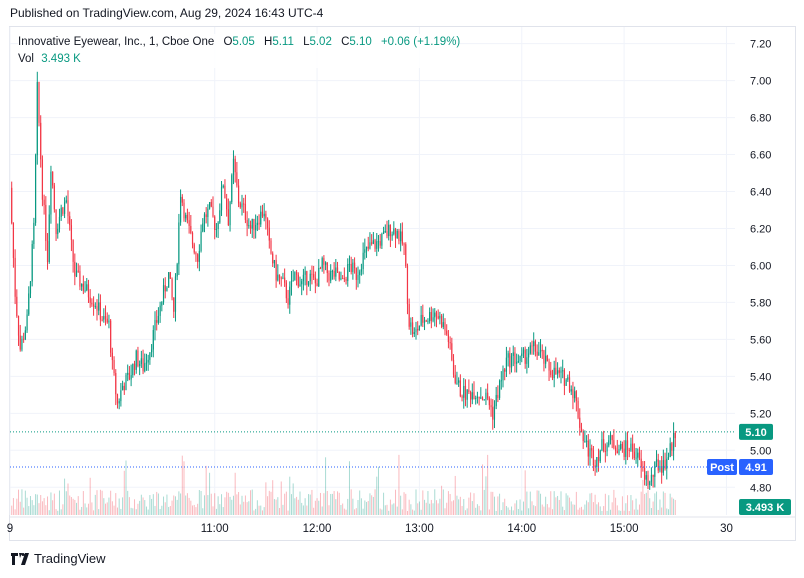 The width and height of the screenshot is (804, 578). I want to click on close-value: 5.10, so click(360, 42).